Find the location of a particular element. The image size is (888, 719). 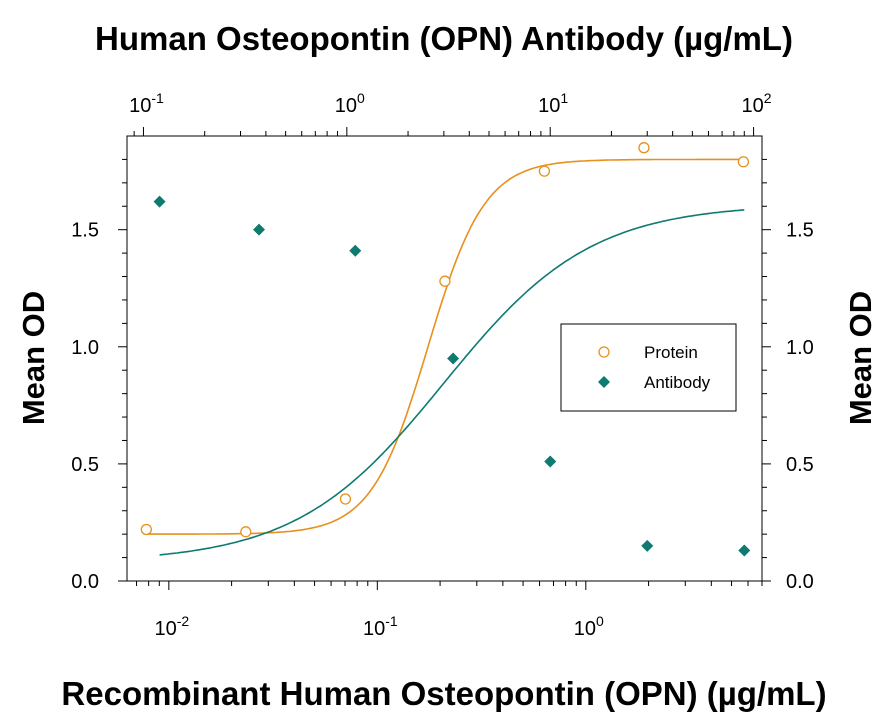

y-left-tick-label: 0.5 is located at coordinates (85, 465).